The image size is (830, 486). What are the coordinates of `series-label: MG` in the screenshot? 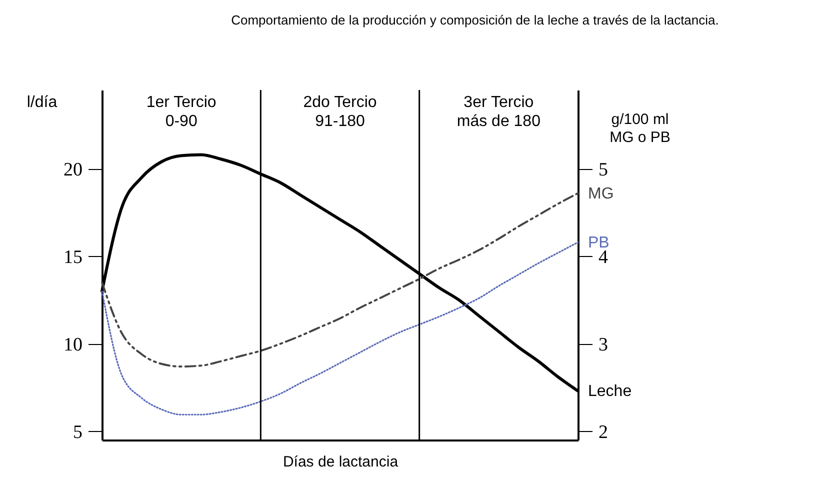 It's located at (601, 193).